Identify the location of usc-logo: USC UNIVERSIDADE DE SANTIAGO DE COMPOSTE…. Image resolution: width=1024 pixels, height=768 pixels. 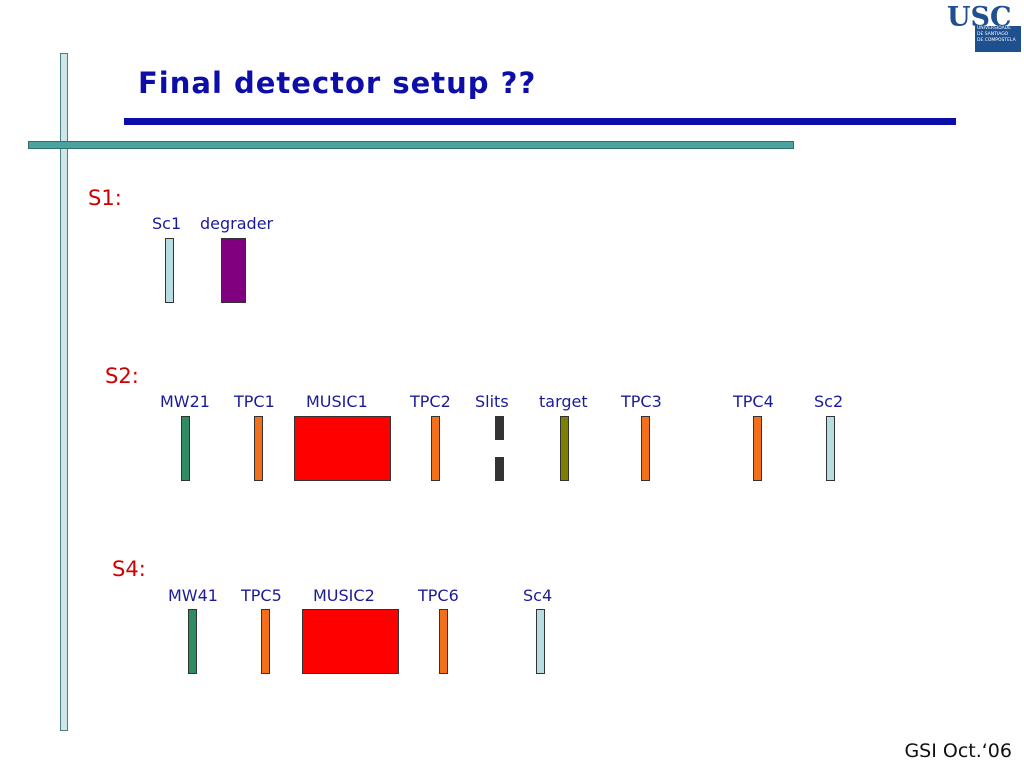
(983, 27).